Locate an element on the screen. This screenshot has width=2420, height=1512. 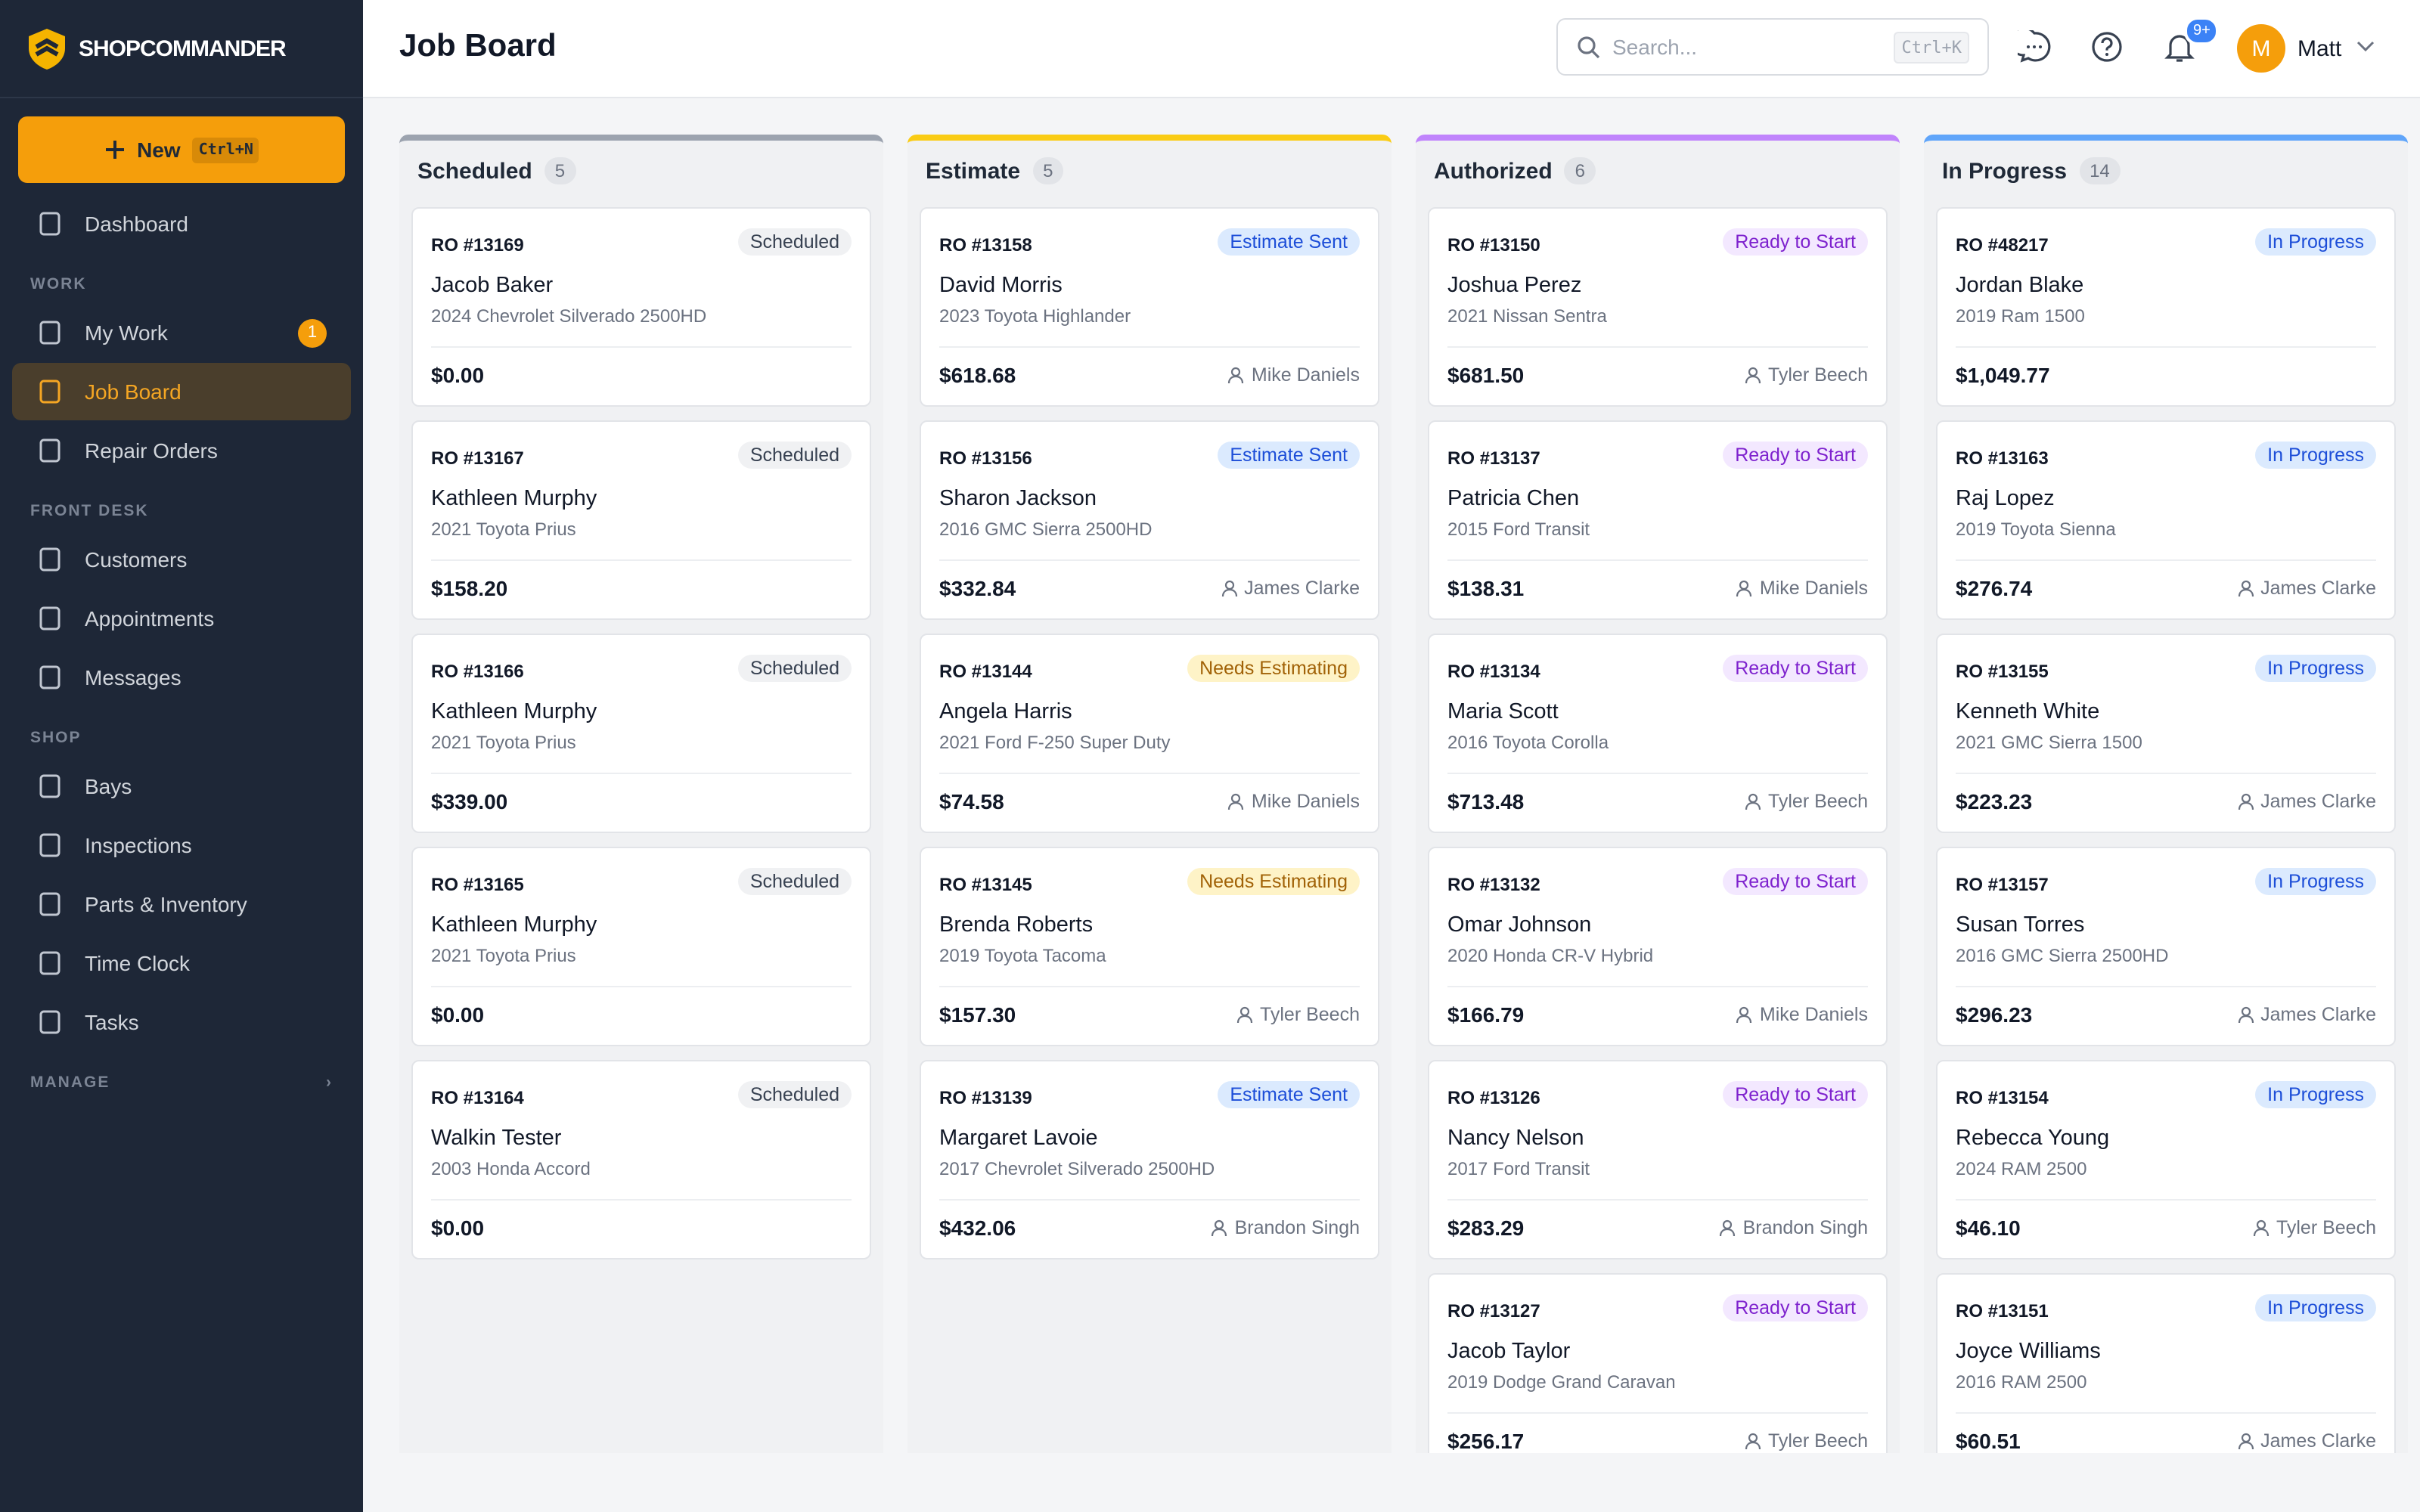
chevron is located at coordinates (2365, 46).